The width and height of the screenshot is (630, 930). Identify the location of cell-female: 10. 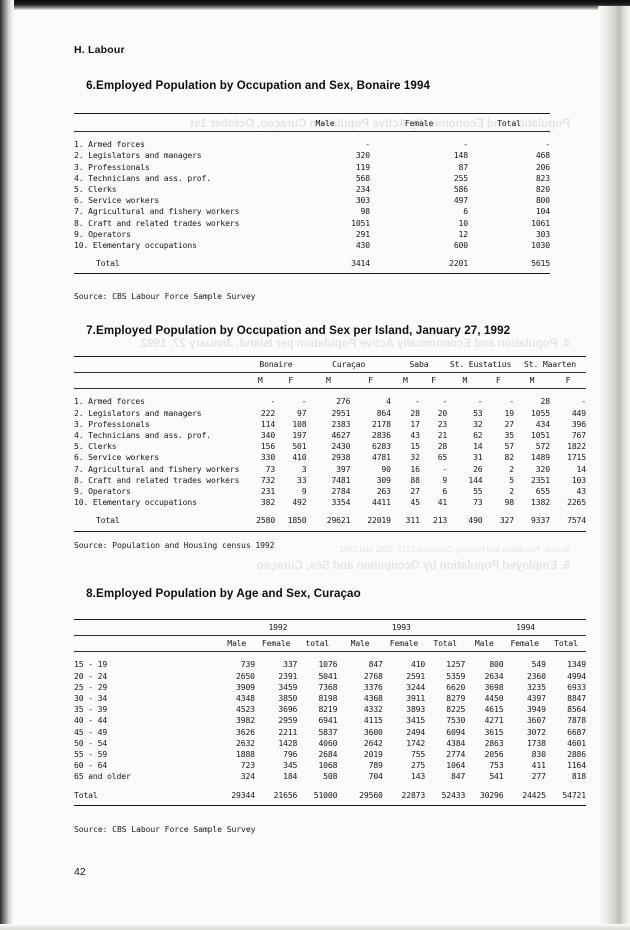
(463, 222).